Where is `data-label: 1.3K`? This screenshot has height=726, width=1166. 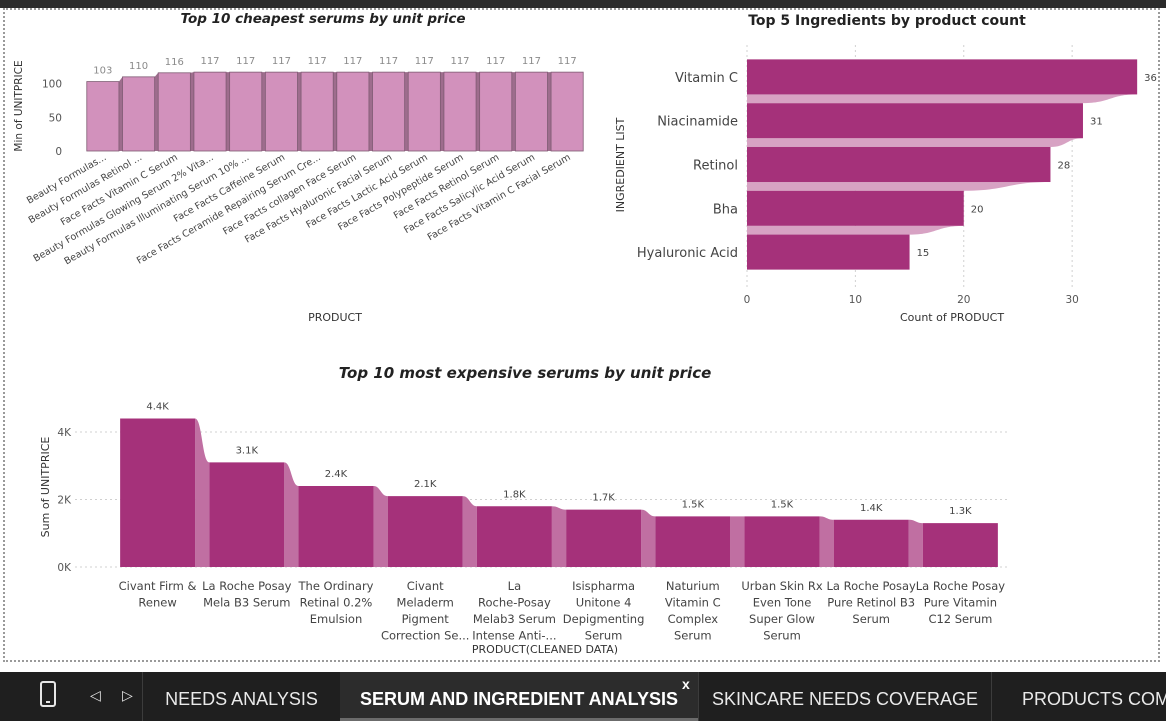 data-label: 1.3K is located at coordinates (960, 511).